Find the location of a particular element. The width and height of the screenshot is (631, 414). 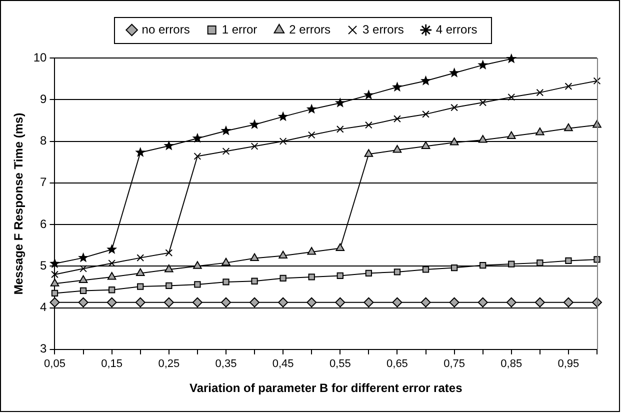

y-tick-label: 8 is located at coordinates (44, 141).